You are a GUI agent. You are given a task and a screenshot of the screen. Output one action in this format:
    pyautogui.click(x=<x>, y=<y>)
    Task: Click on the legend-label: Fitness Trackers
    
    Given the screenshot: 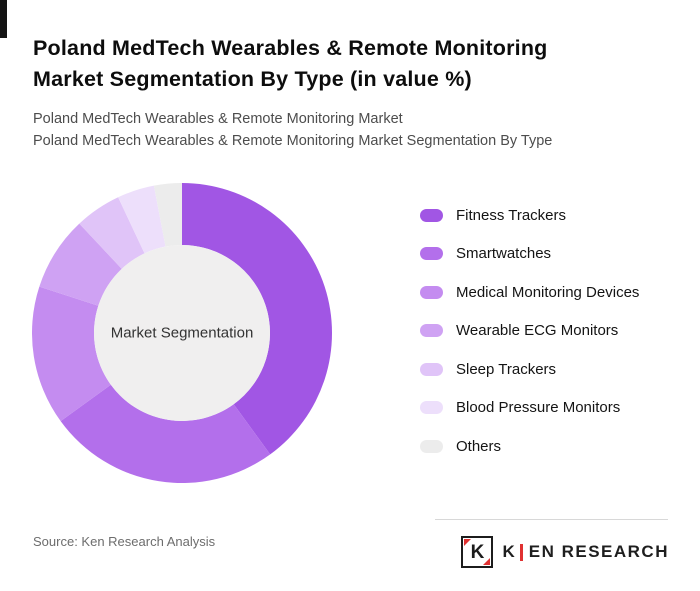 What is the action you would take?
    pyautogui.click(x=511, y=215)
    